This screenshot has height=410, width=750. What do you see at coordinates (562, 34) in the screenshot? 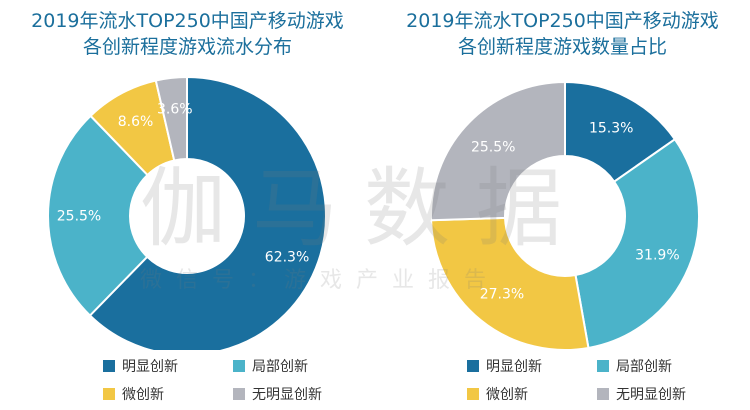
I see `chart-2-title: 2019年流水TOP250中国产移动游戏 各创新程度游戏数量占比` at bounding box center [562, 34].